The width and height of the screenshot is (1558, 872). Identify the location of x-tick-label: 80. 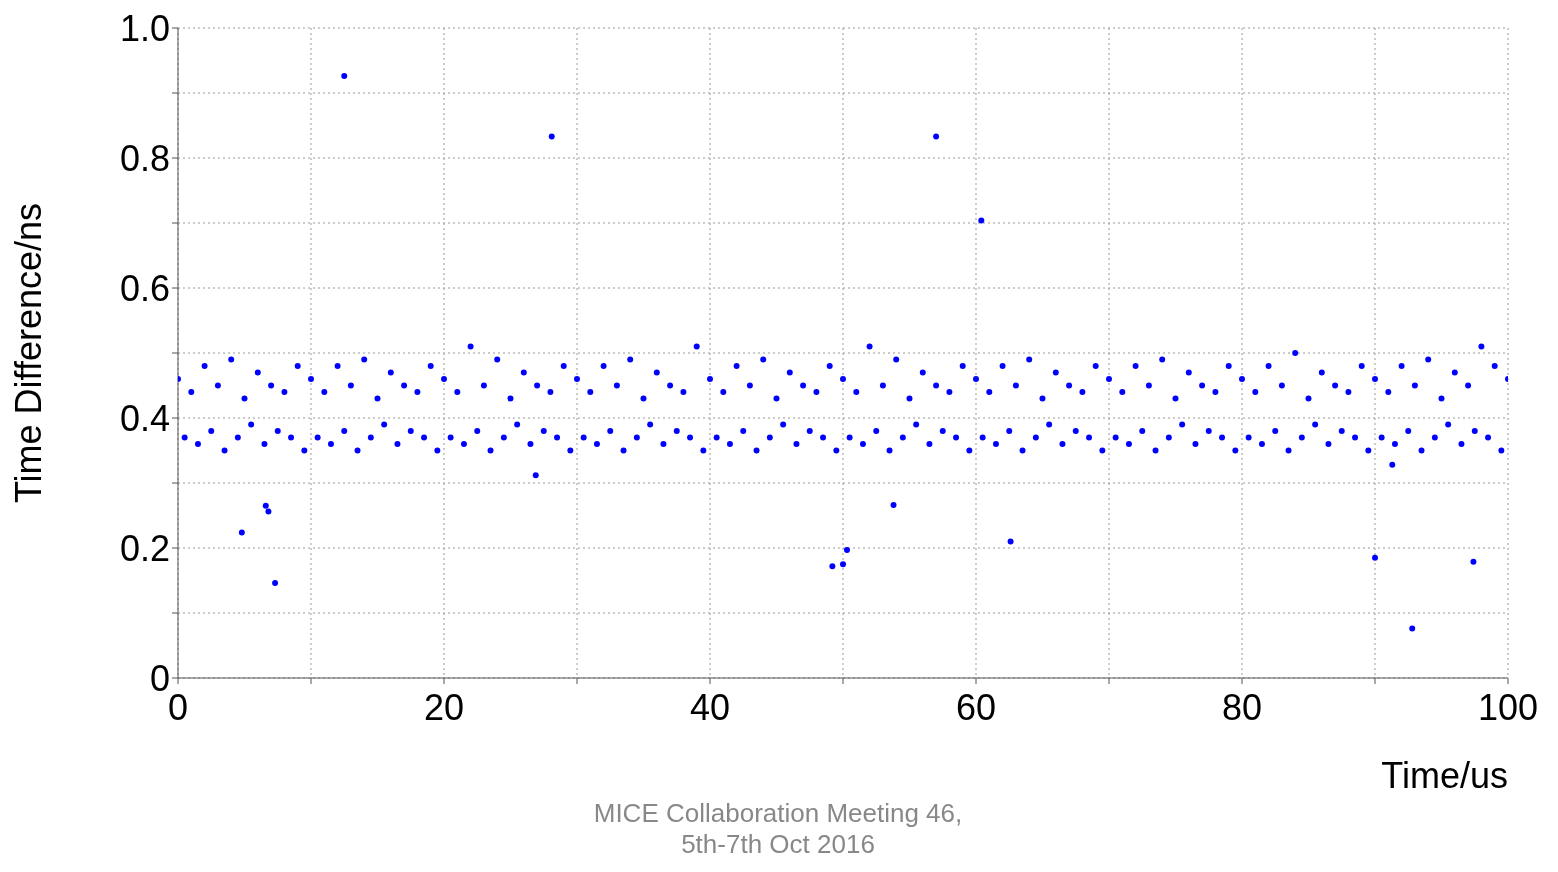
(1242, 707).